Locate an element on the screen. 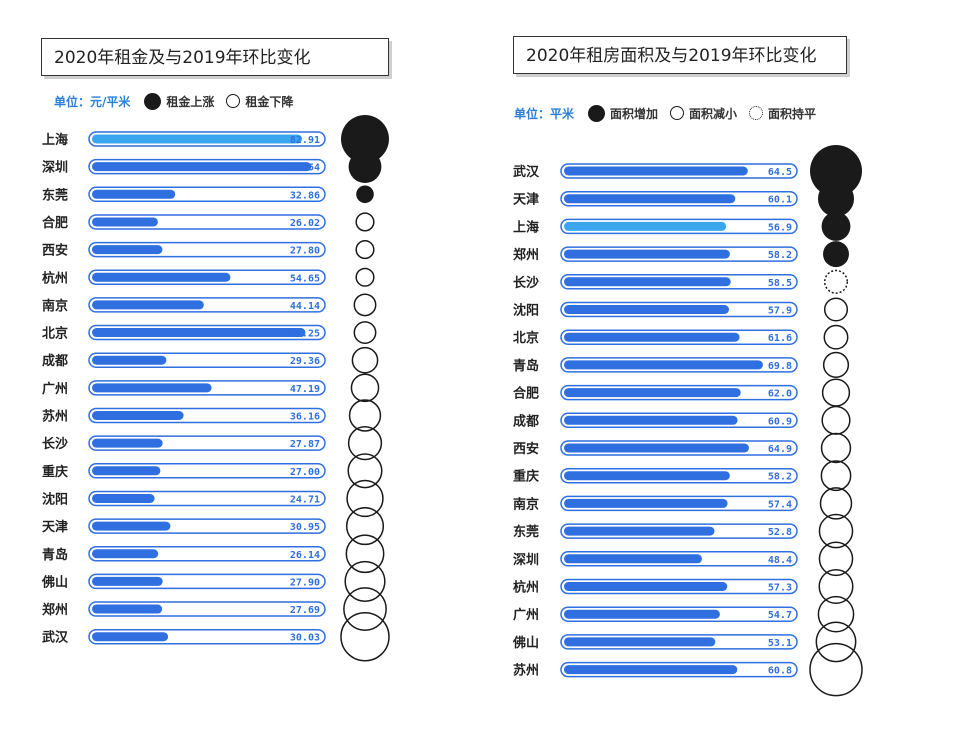 This screenshot has height=729, width=972. bar-row: 南京 44.14 is located at coordinates (209, 305).